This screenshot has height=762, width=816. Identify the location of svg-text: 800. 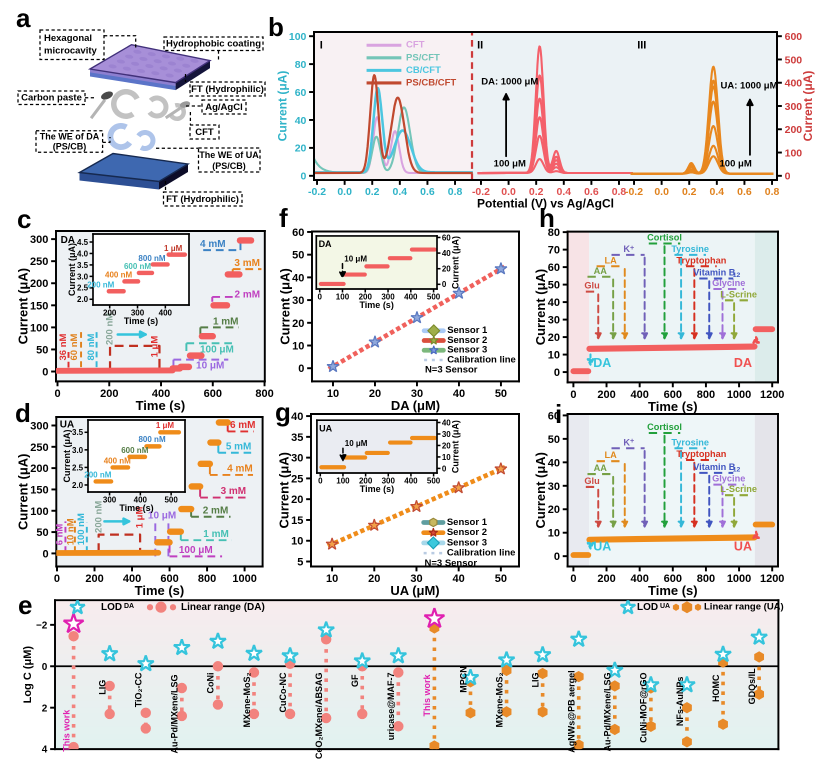
(706, 395).